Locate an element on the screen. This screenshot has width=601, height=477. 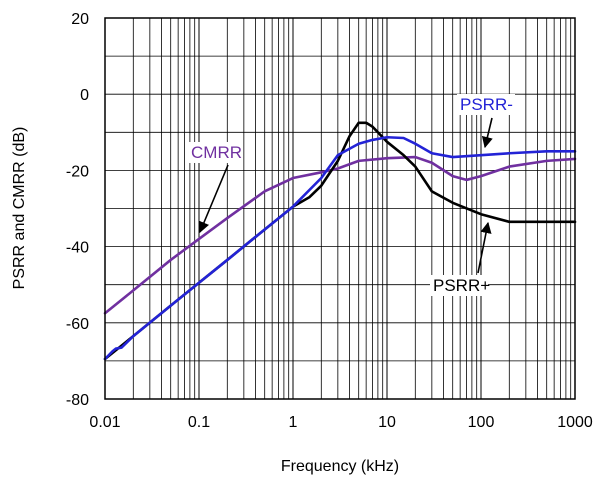
y-tick-label: -40 is located at coordinates (77, 248).